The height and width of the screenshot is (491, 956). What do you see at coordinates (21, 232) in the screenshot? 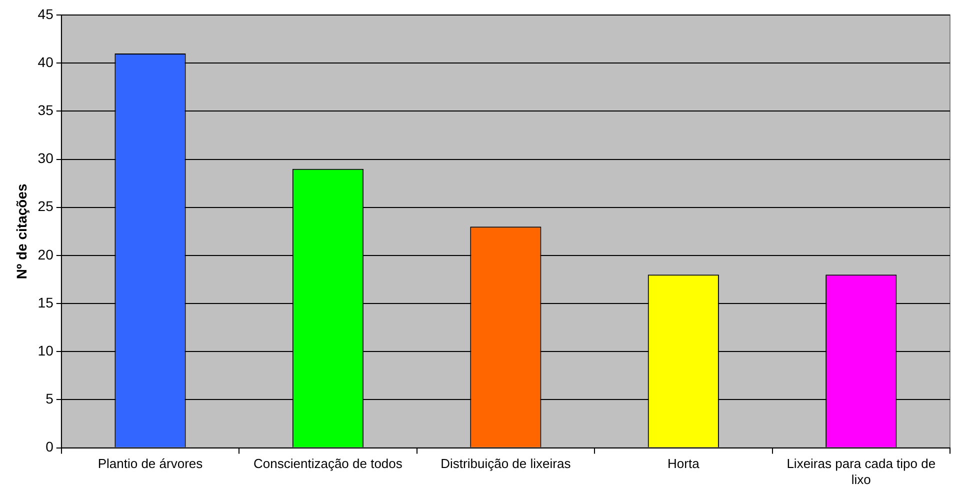
I see `y-axis-title: Nº de citações` at bounding box center [21, 232].